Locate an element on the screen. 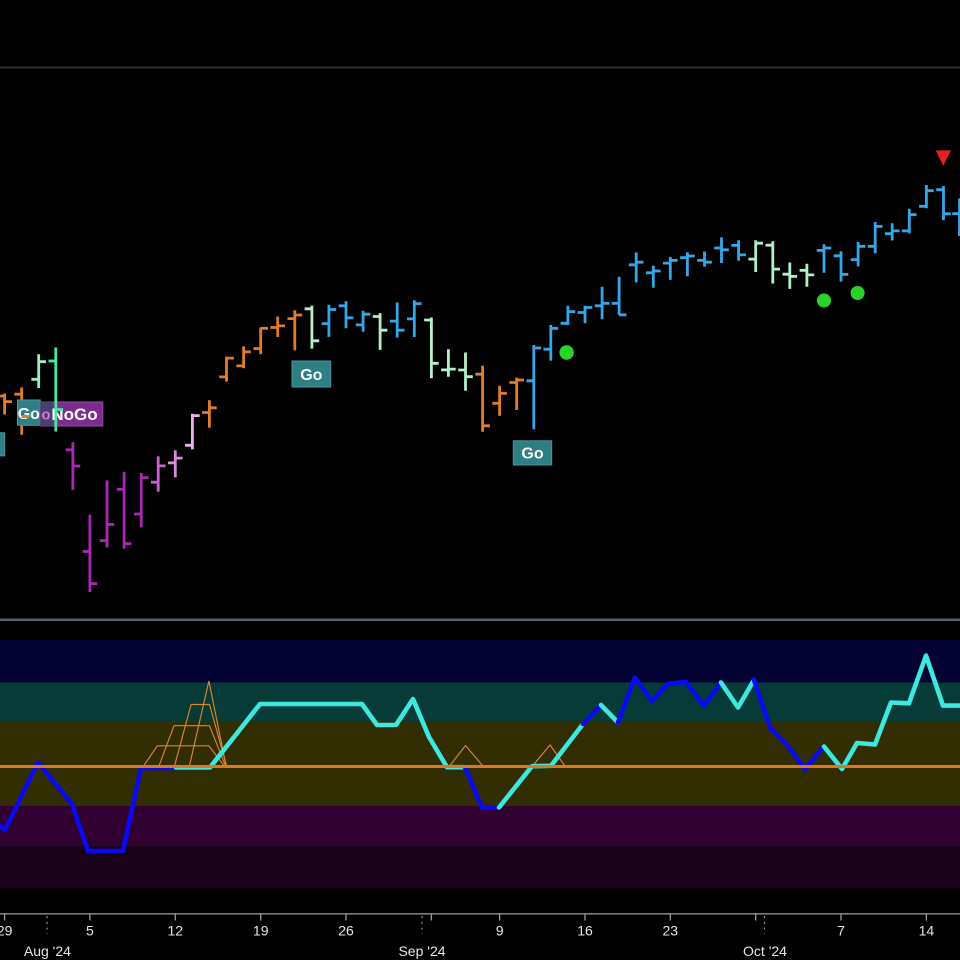 Image resolution: width=960 pixels, height=960 pixels. svg-text: Aug '24 is located at coordinates (47, 951).